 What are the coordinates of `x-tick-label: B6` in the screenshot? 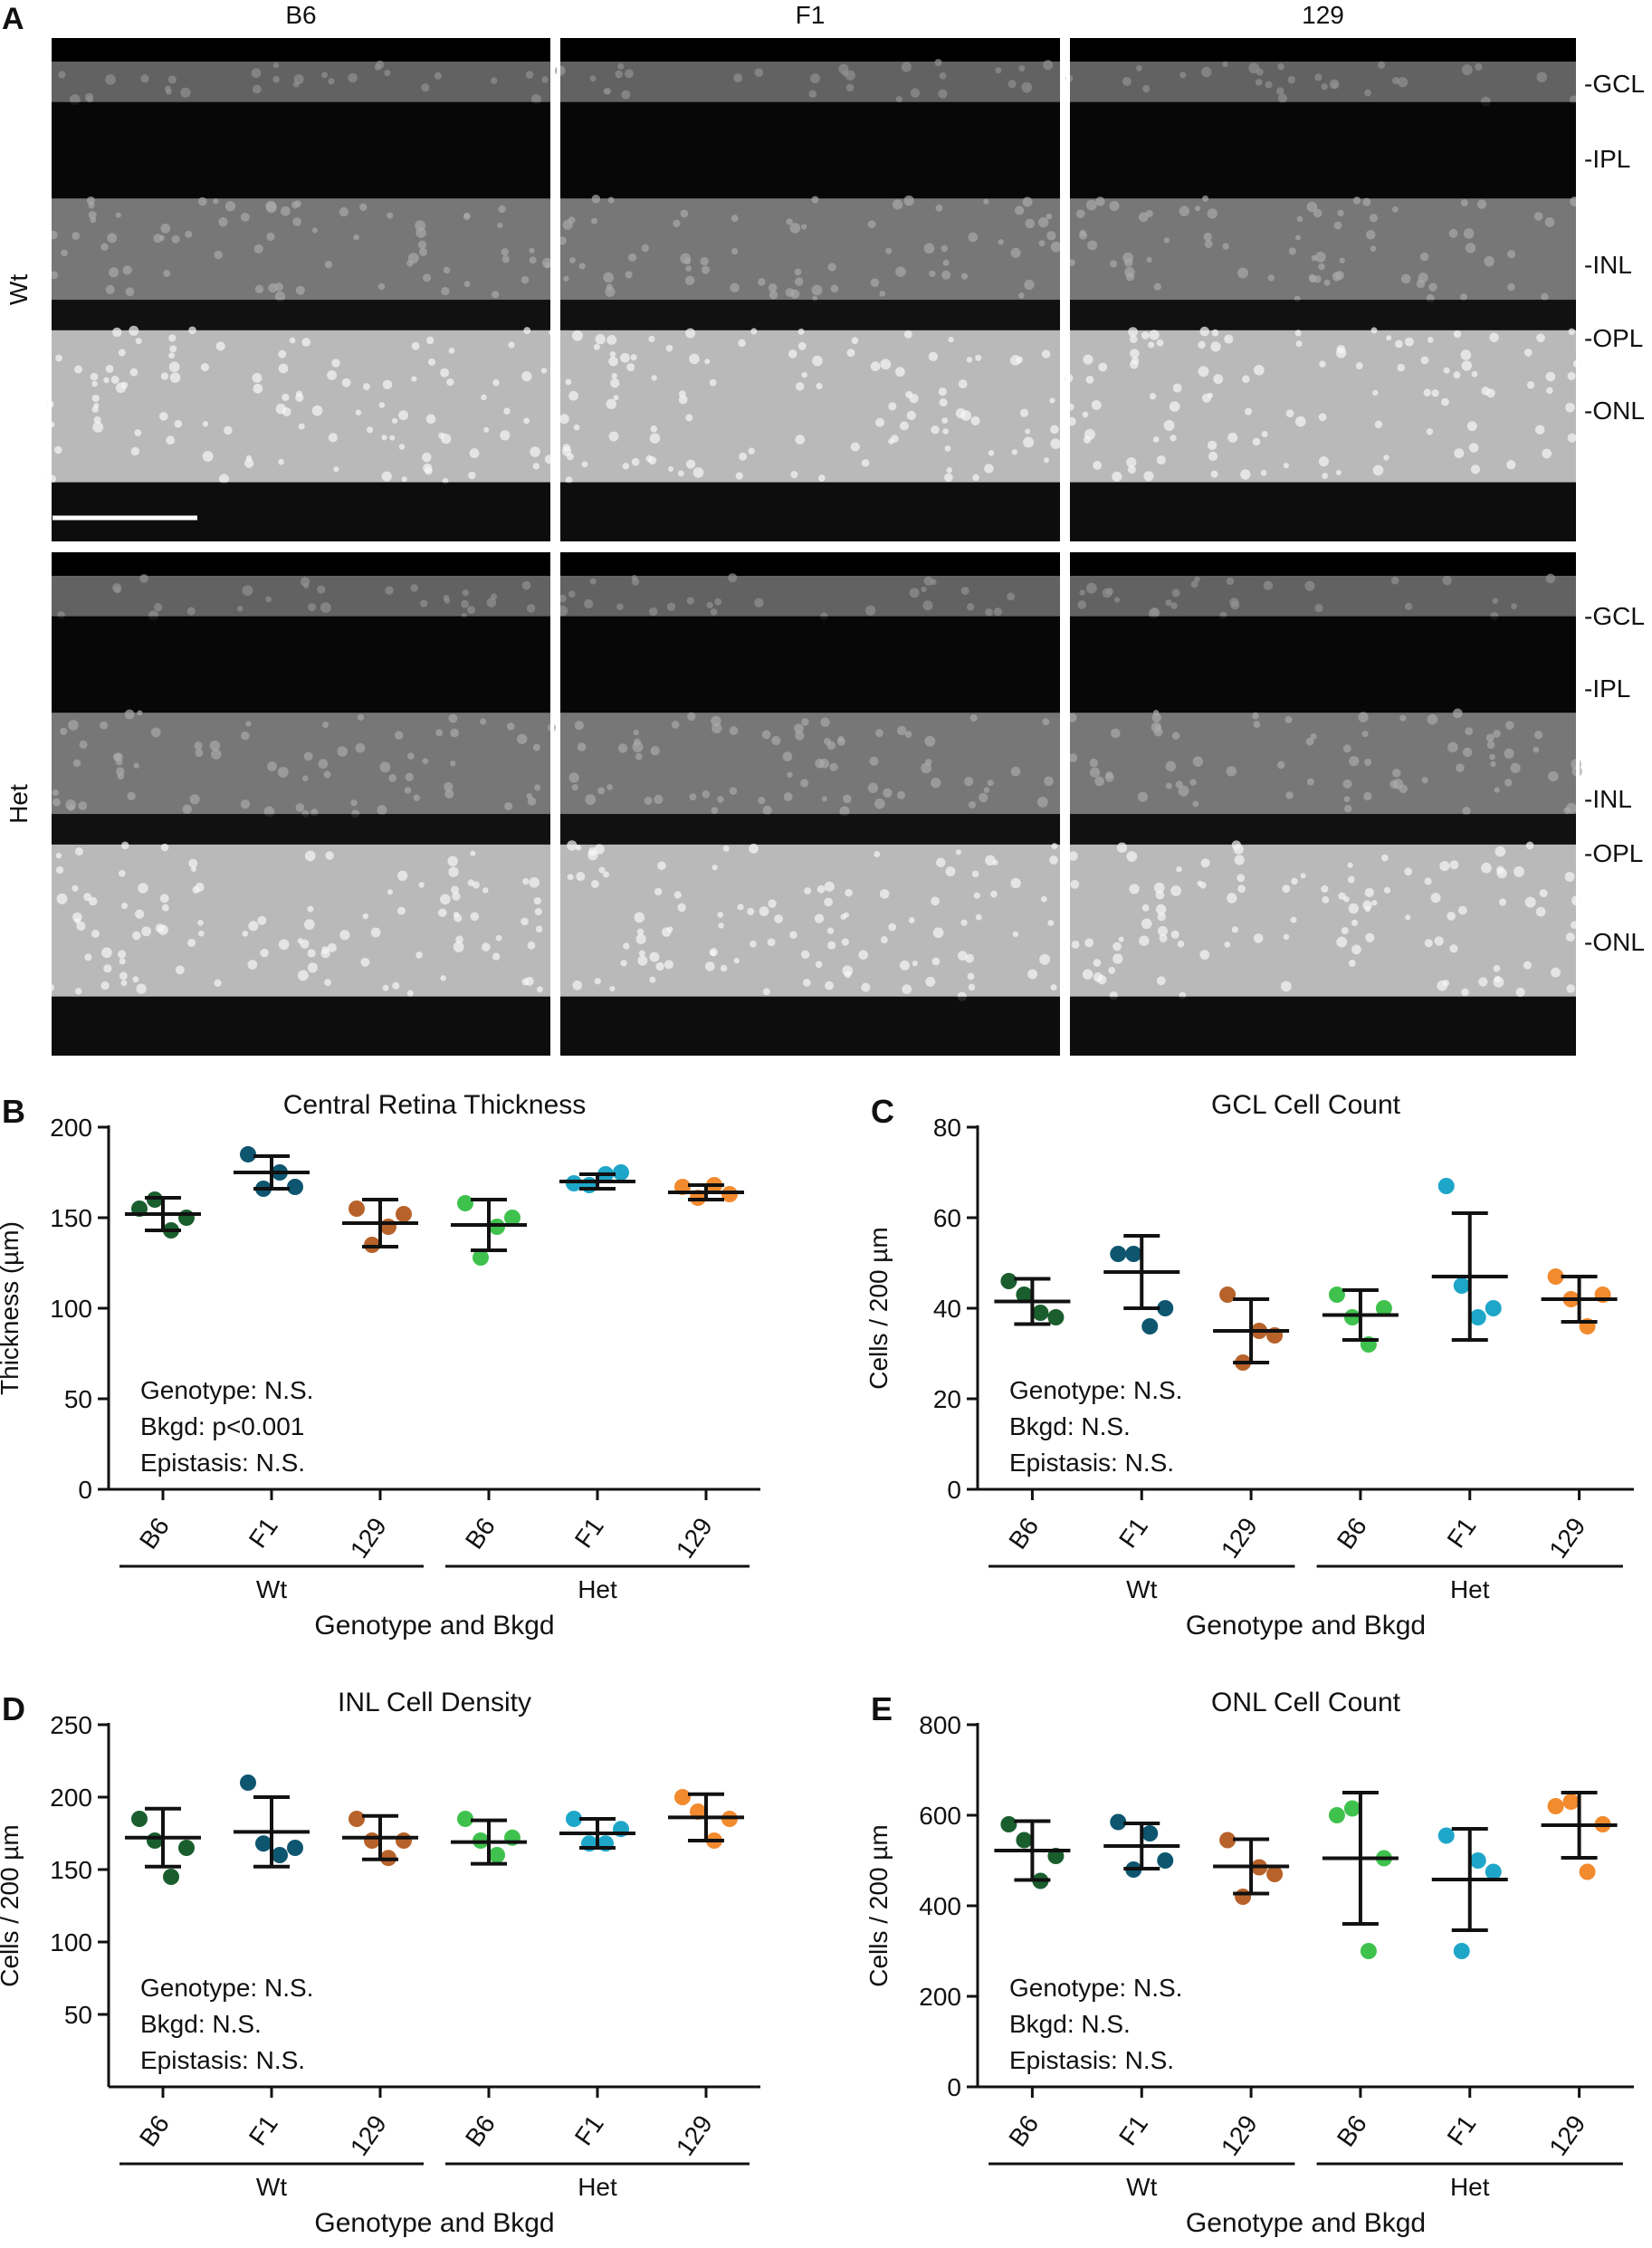 It's located at (154, 2131).